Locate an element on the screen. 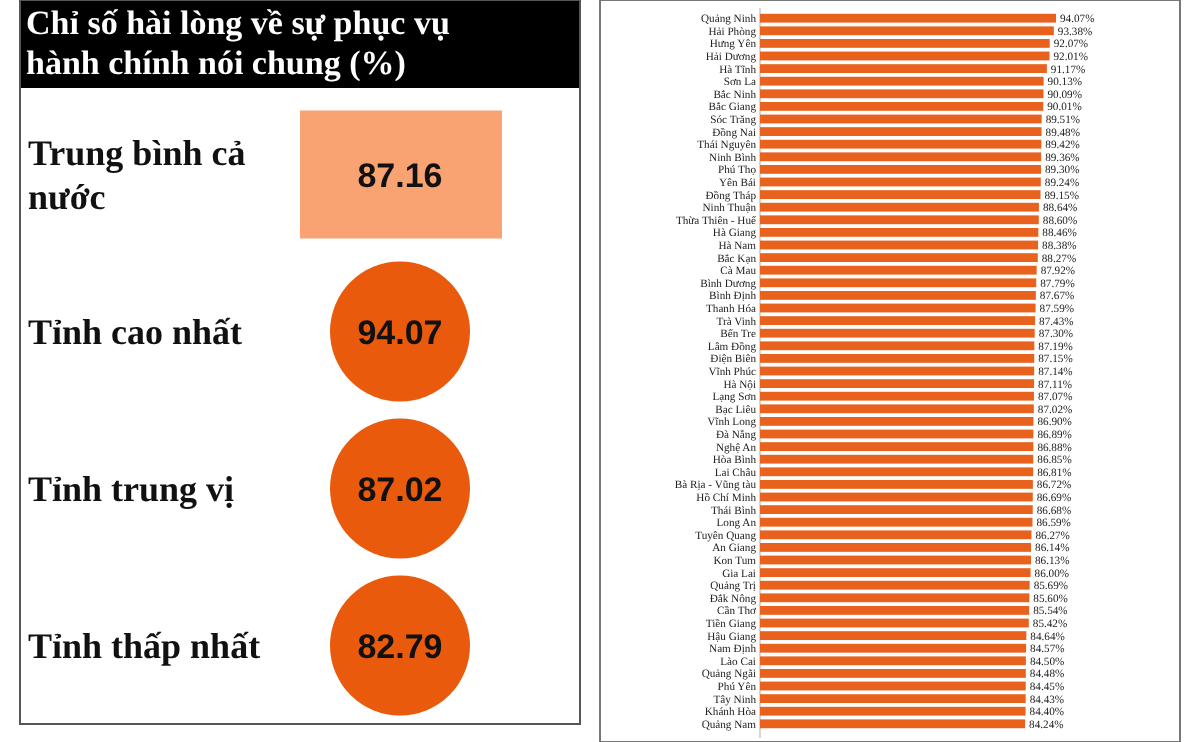  data-label: 94.07 is located at coordinates (400, 332).